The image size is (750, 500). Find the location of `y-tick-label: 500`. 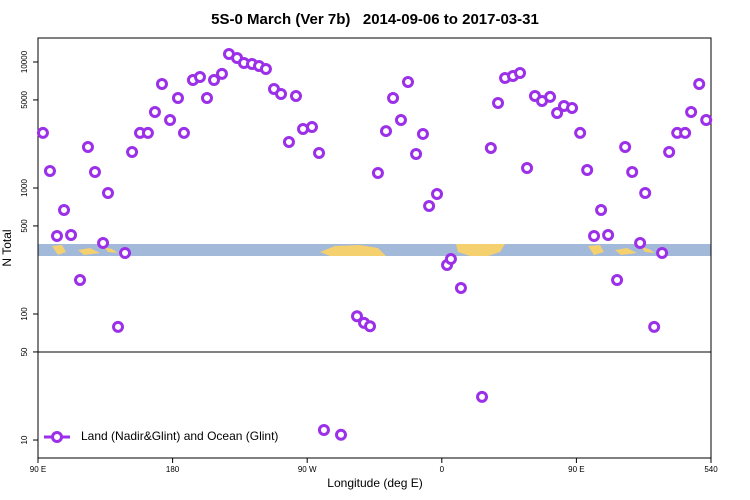

y-tick-label: 500 is located at coordinates (24, 226).